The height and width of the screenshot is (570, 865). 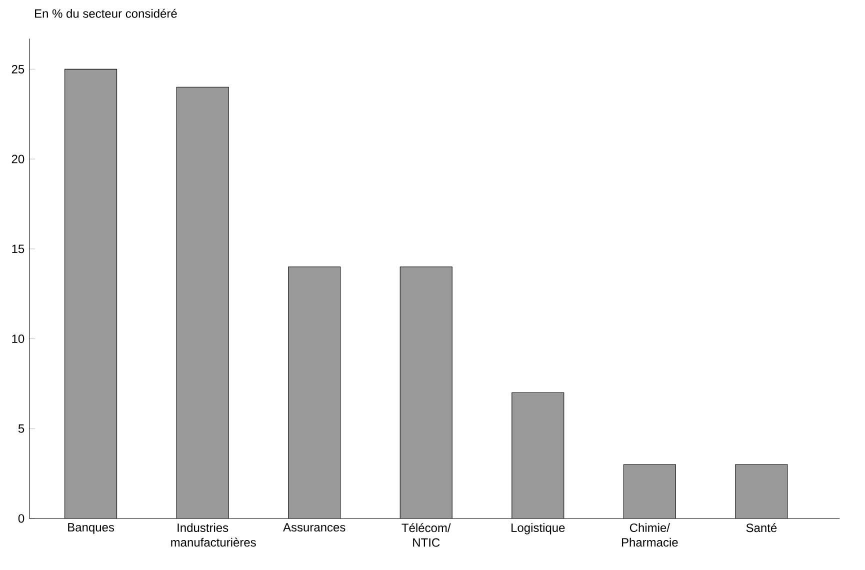 What do you see at coordinates (761, 527) in the screenshot?
I see `x-tick-label: Santé` at bounding box center [761, 527].